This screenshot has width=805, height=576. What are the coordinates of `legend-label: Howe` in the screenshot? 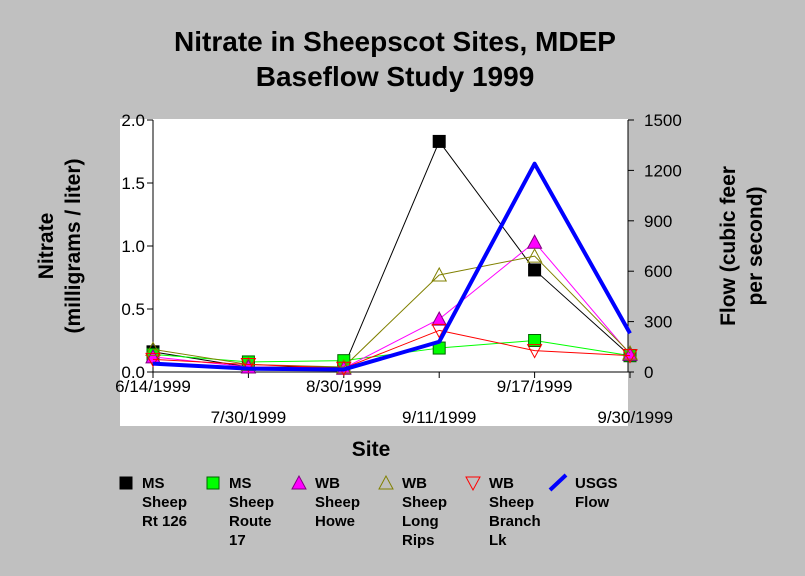 It's located at (335, 521).